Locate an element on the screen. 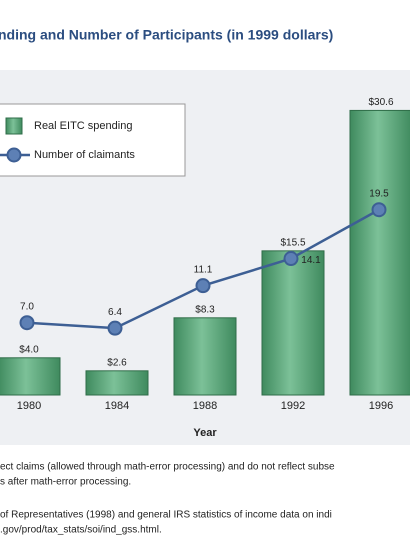 Image resolution: width=410 pixels, height=550 pixels. bar-value-label: $8.3 is located at coordinates (205, 309).